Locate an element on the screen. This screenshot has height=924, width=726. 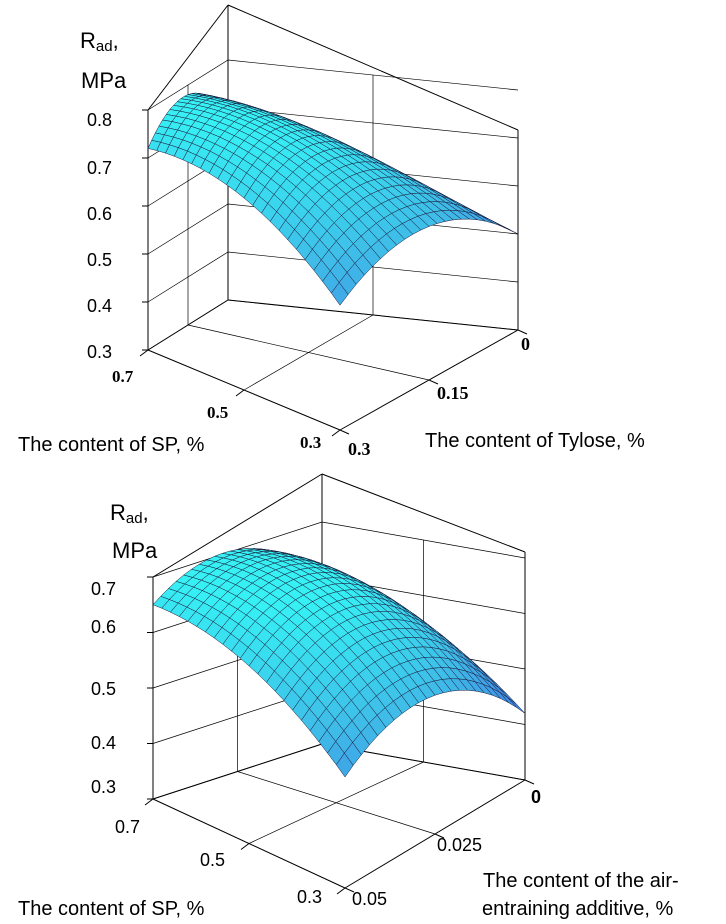
y-tick-label: 0.3 is located at coordinates (359, 449).